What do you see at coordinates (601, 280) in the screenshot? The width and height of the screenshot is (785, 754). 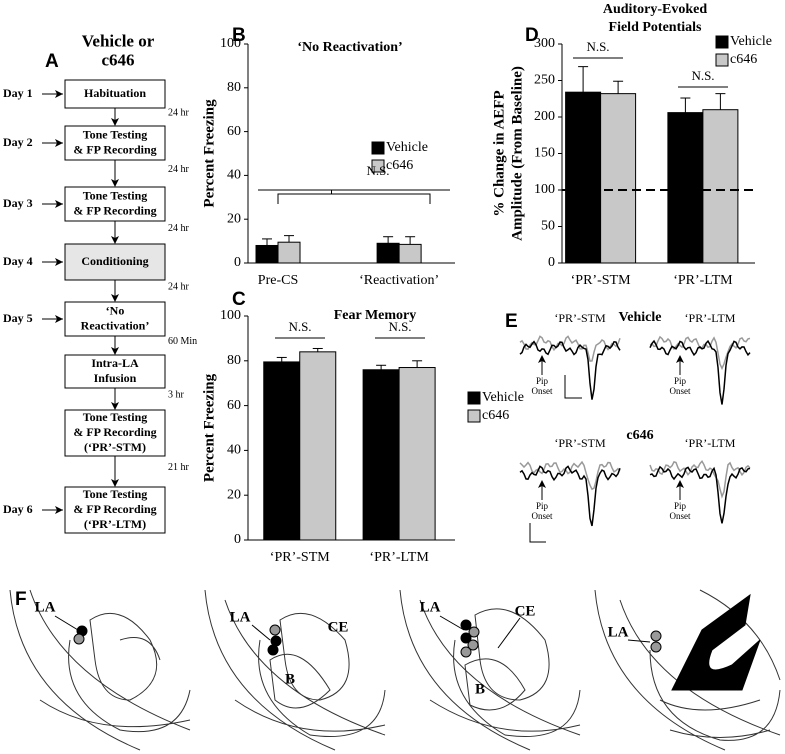 I see `x-tick-label: ‘PR’-STM` at bounding box center [601, 280].